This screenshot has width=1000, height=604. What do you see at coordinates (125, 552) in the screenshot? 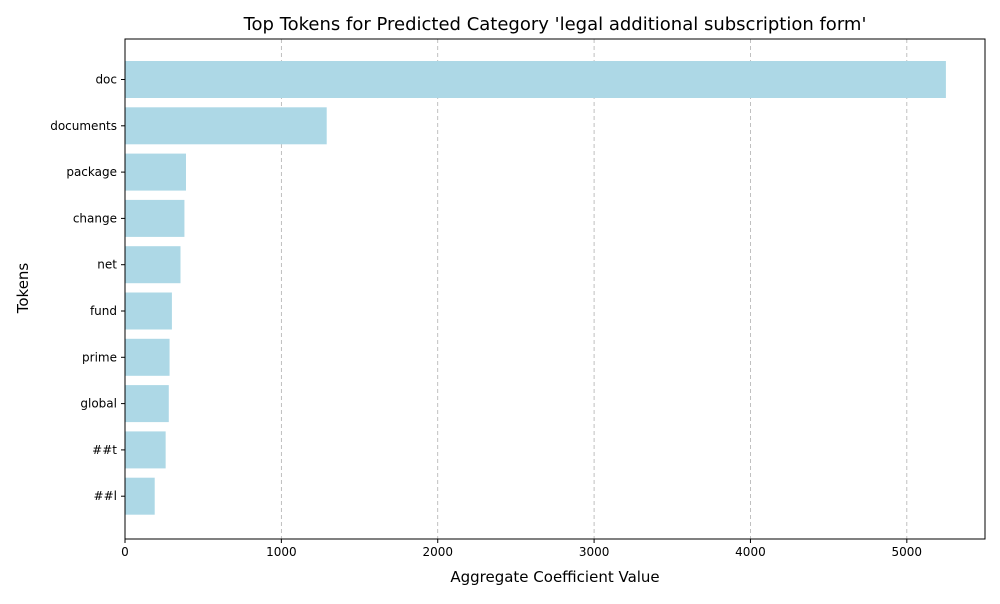
I see `x-tick-label: 0` at bounding box center [125, 552].